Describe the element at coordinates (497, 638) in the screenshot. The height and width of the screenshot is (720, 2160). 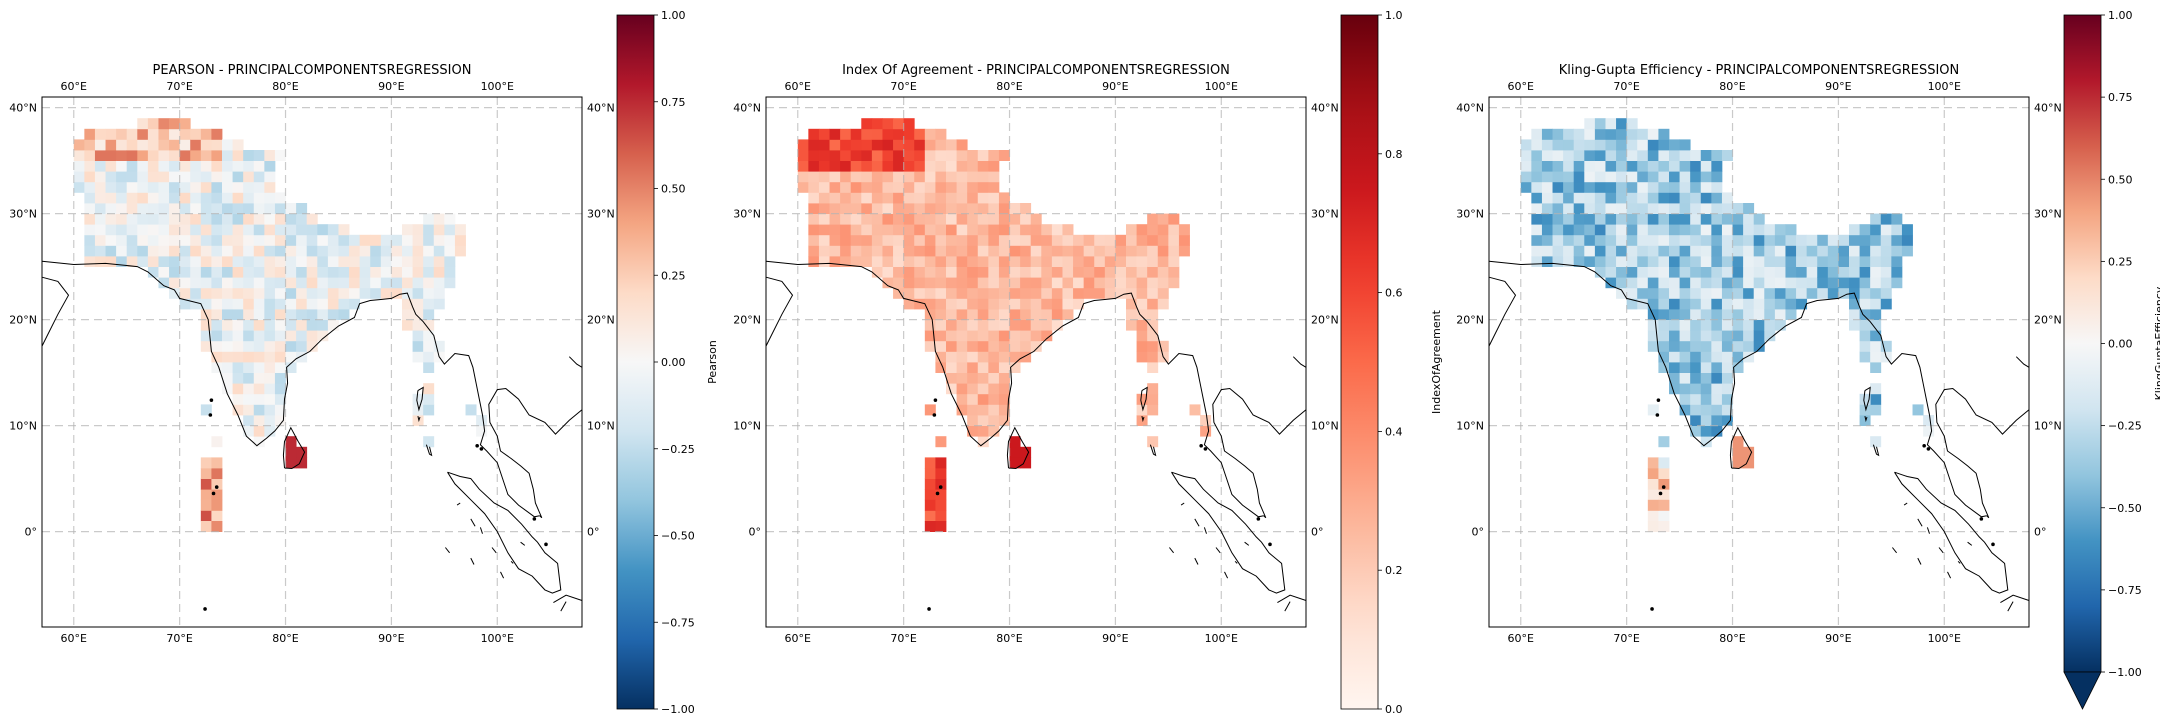
I see `lon-tick-label-bottom: 100°E` at that location.